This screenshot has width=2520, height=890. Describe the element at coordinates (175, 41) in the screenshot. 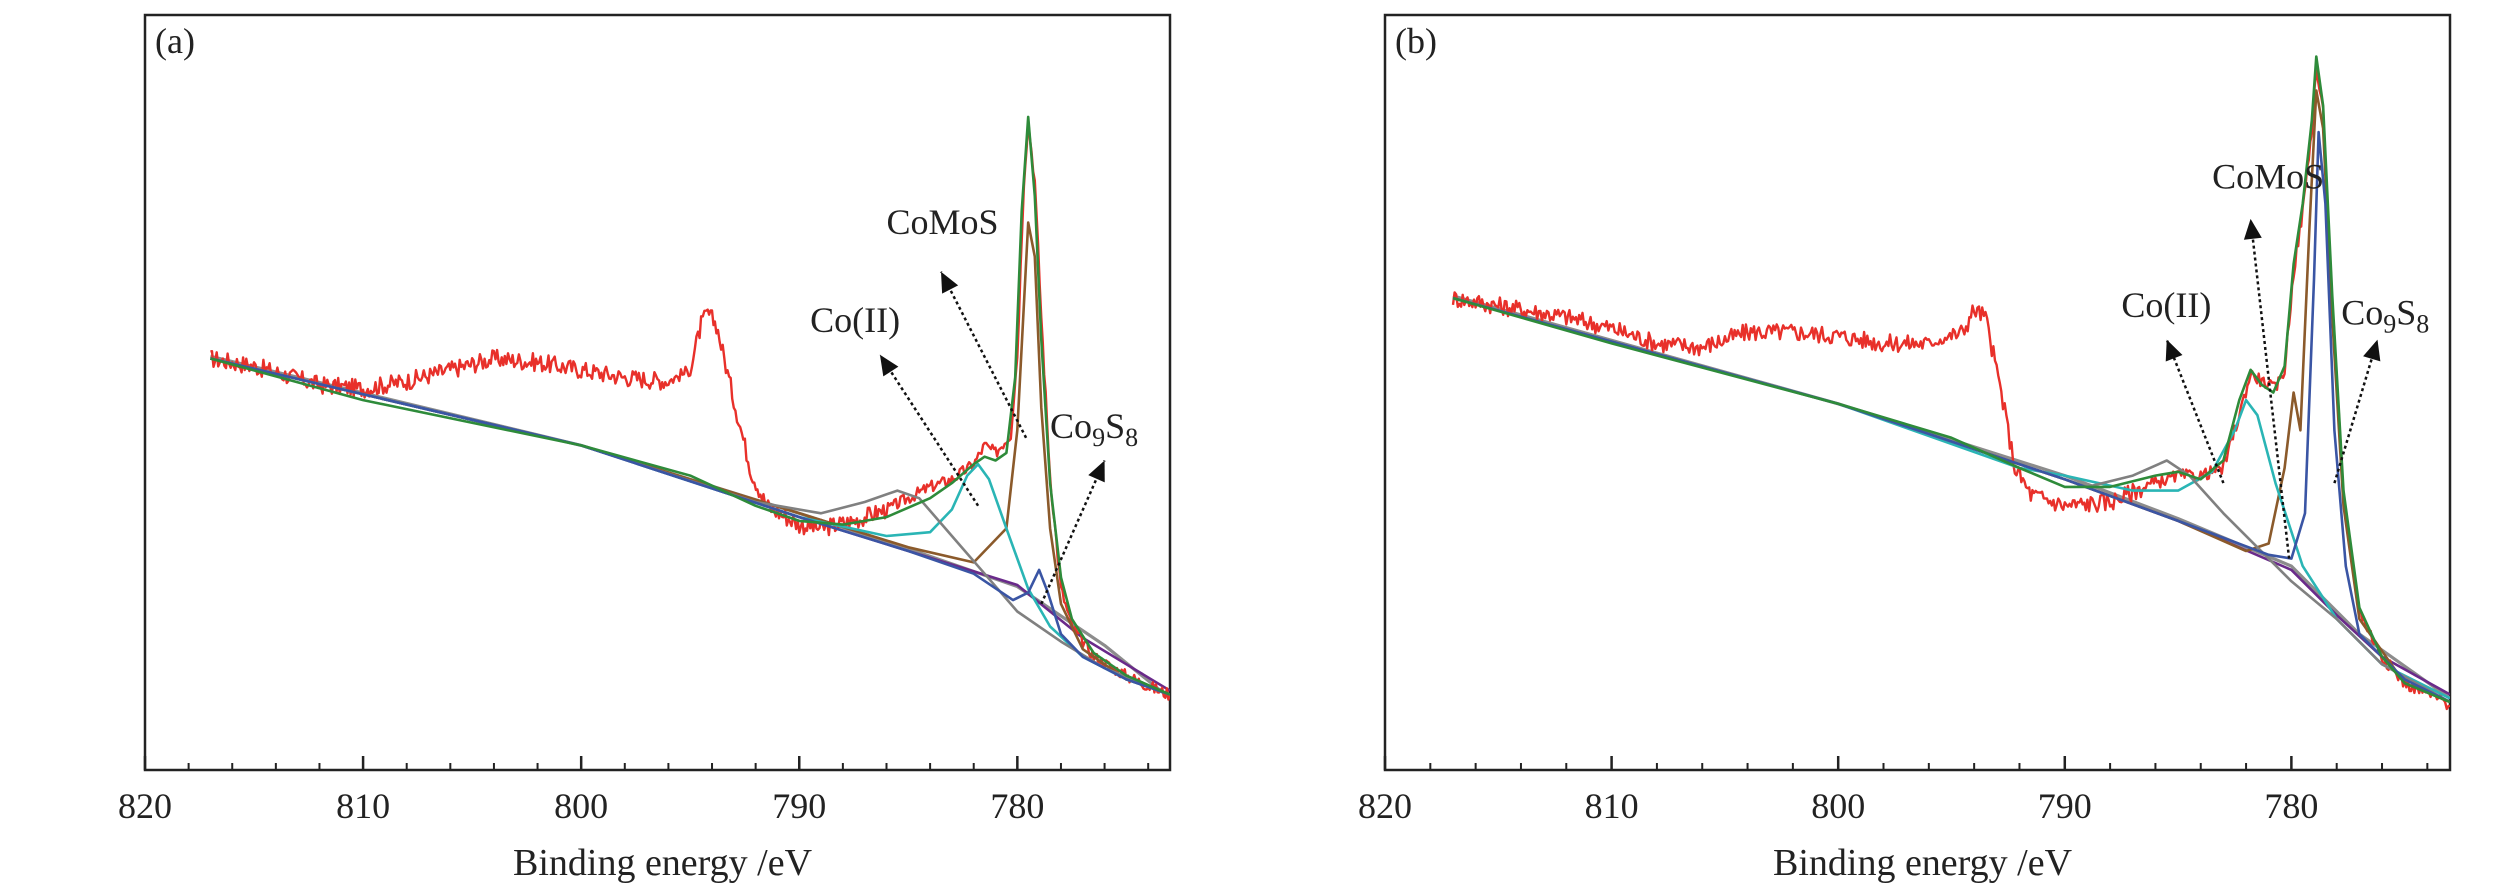

I see `panel-label: (a)` at that location.